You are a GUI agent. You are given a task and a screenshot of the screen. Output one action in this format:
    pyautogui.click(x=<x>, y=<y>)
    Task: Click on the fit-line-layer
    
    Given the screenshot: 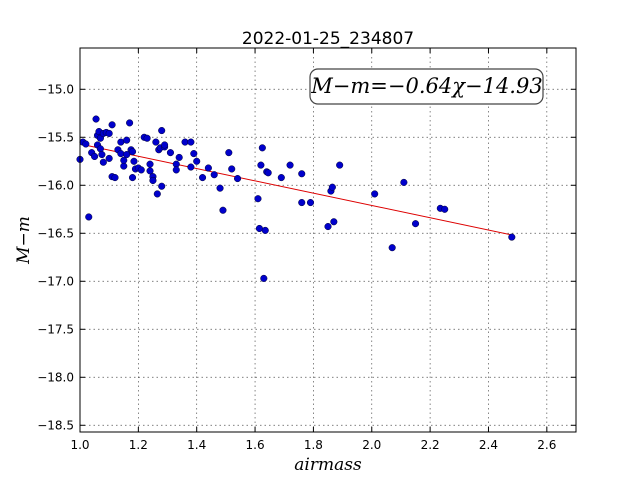 What is the action you would take?
    pyautogui.click(x=295, y=189)
    